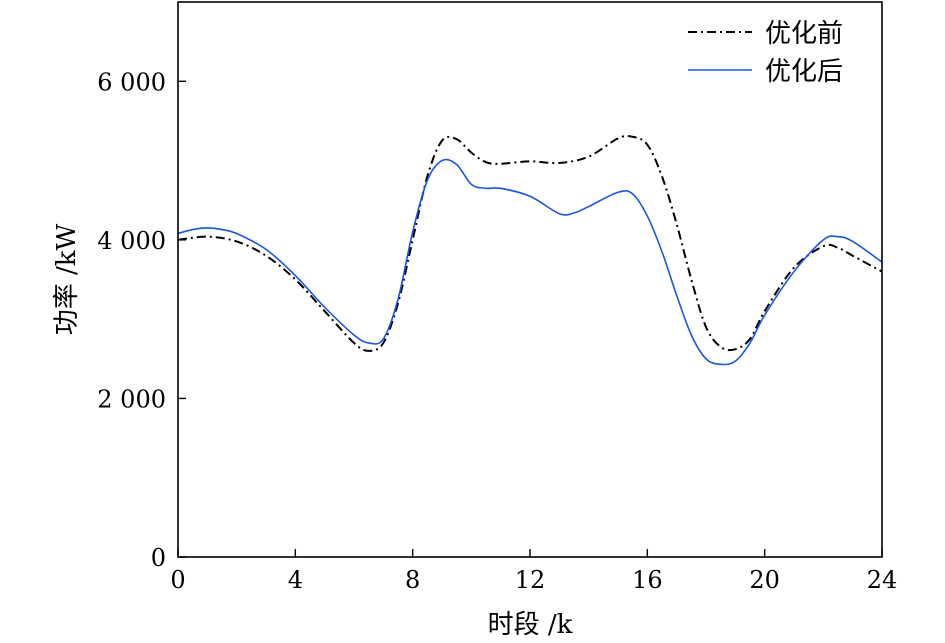 The width and height of the screenshot is (945, 643). I want to click on legend-label-after: 优化后, so click(804, 72).